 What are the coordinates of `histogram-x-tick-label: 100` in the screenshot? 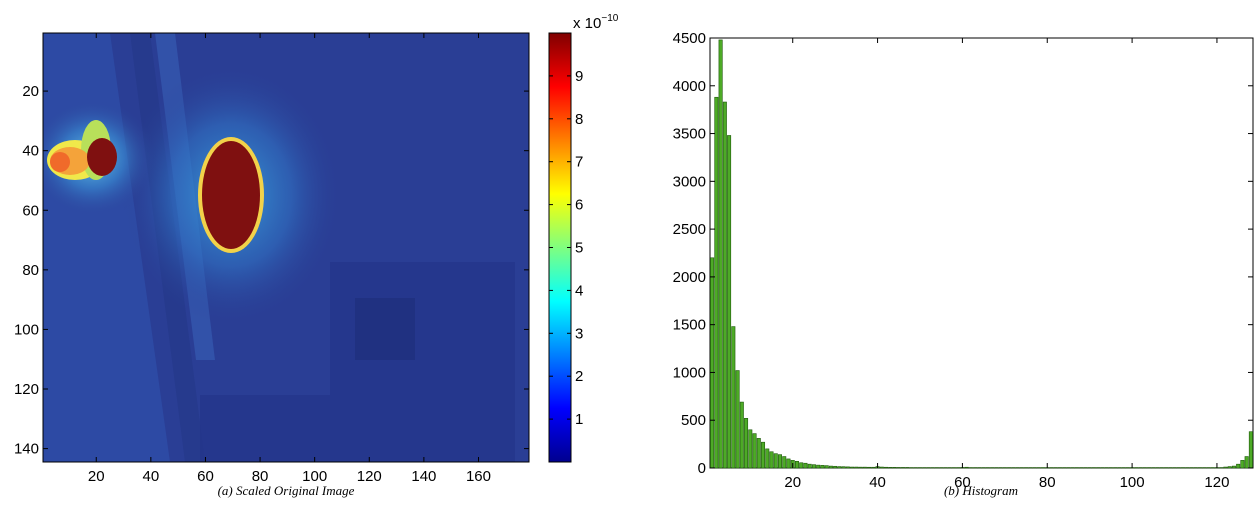 It's located at (1132, 482).